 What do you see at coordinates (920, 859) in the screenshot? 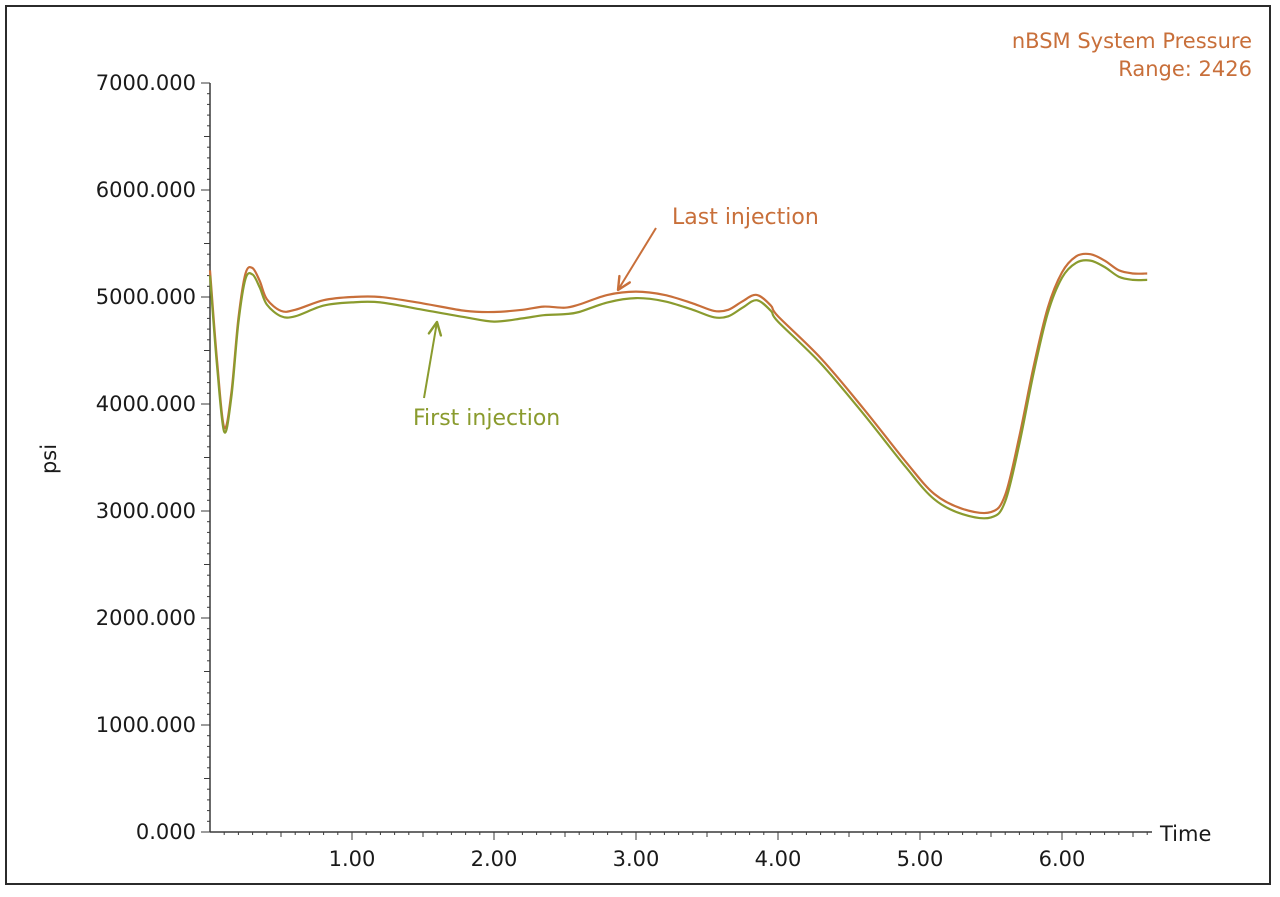
I see `x-tick-label: 5.00` at bounding box center [920, 859].